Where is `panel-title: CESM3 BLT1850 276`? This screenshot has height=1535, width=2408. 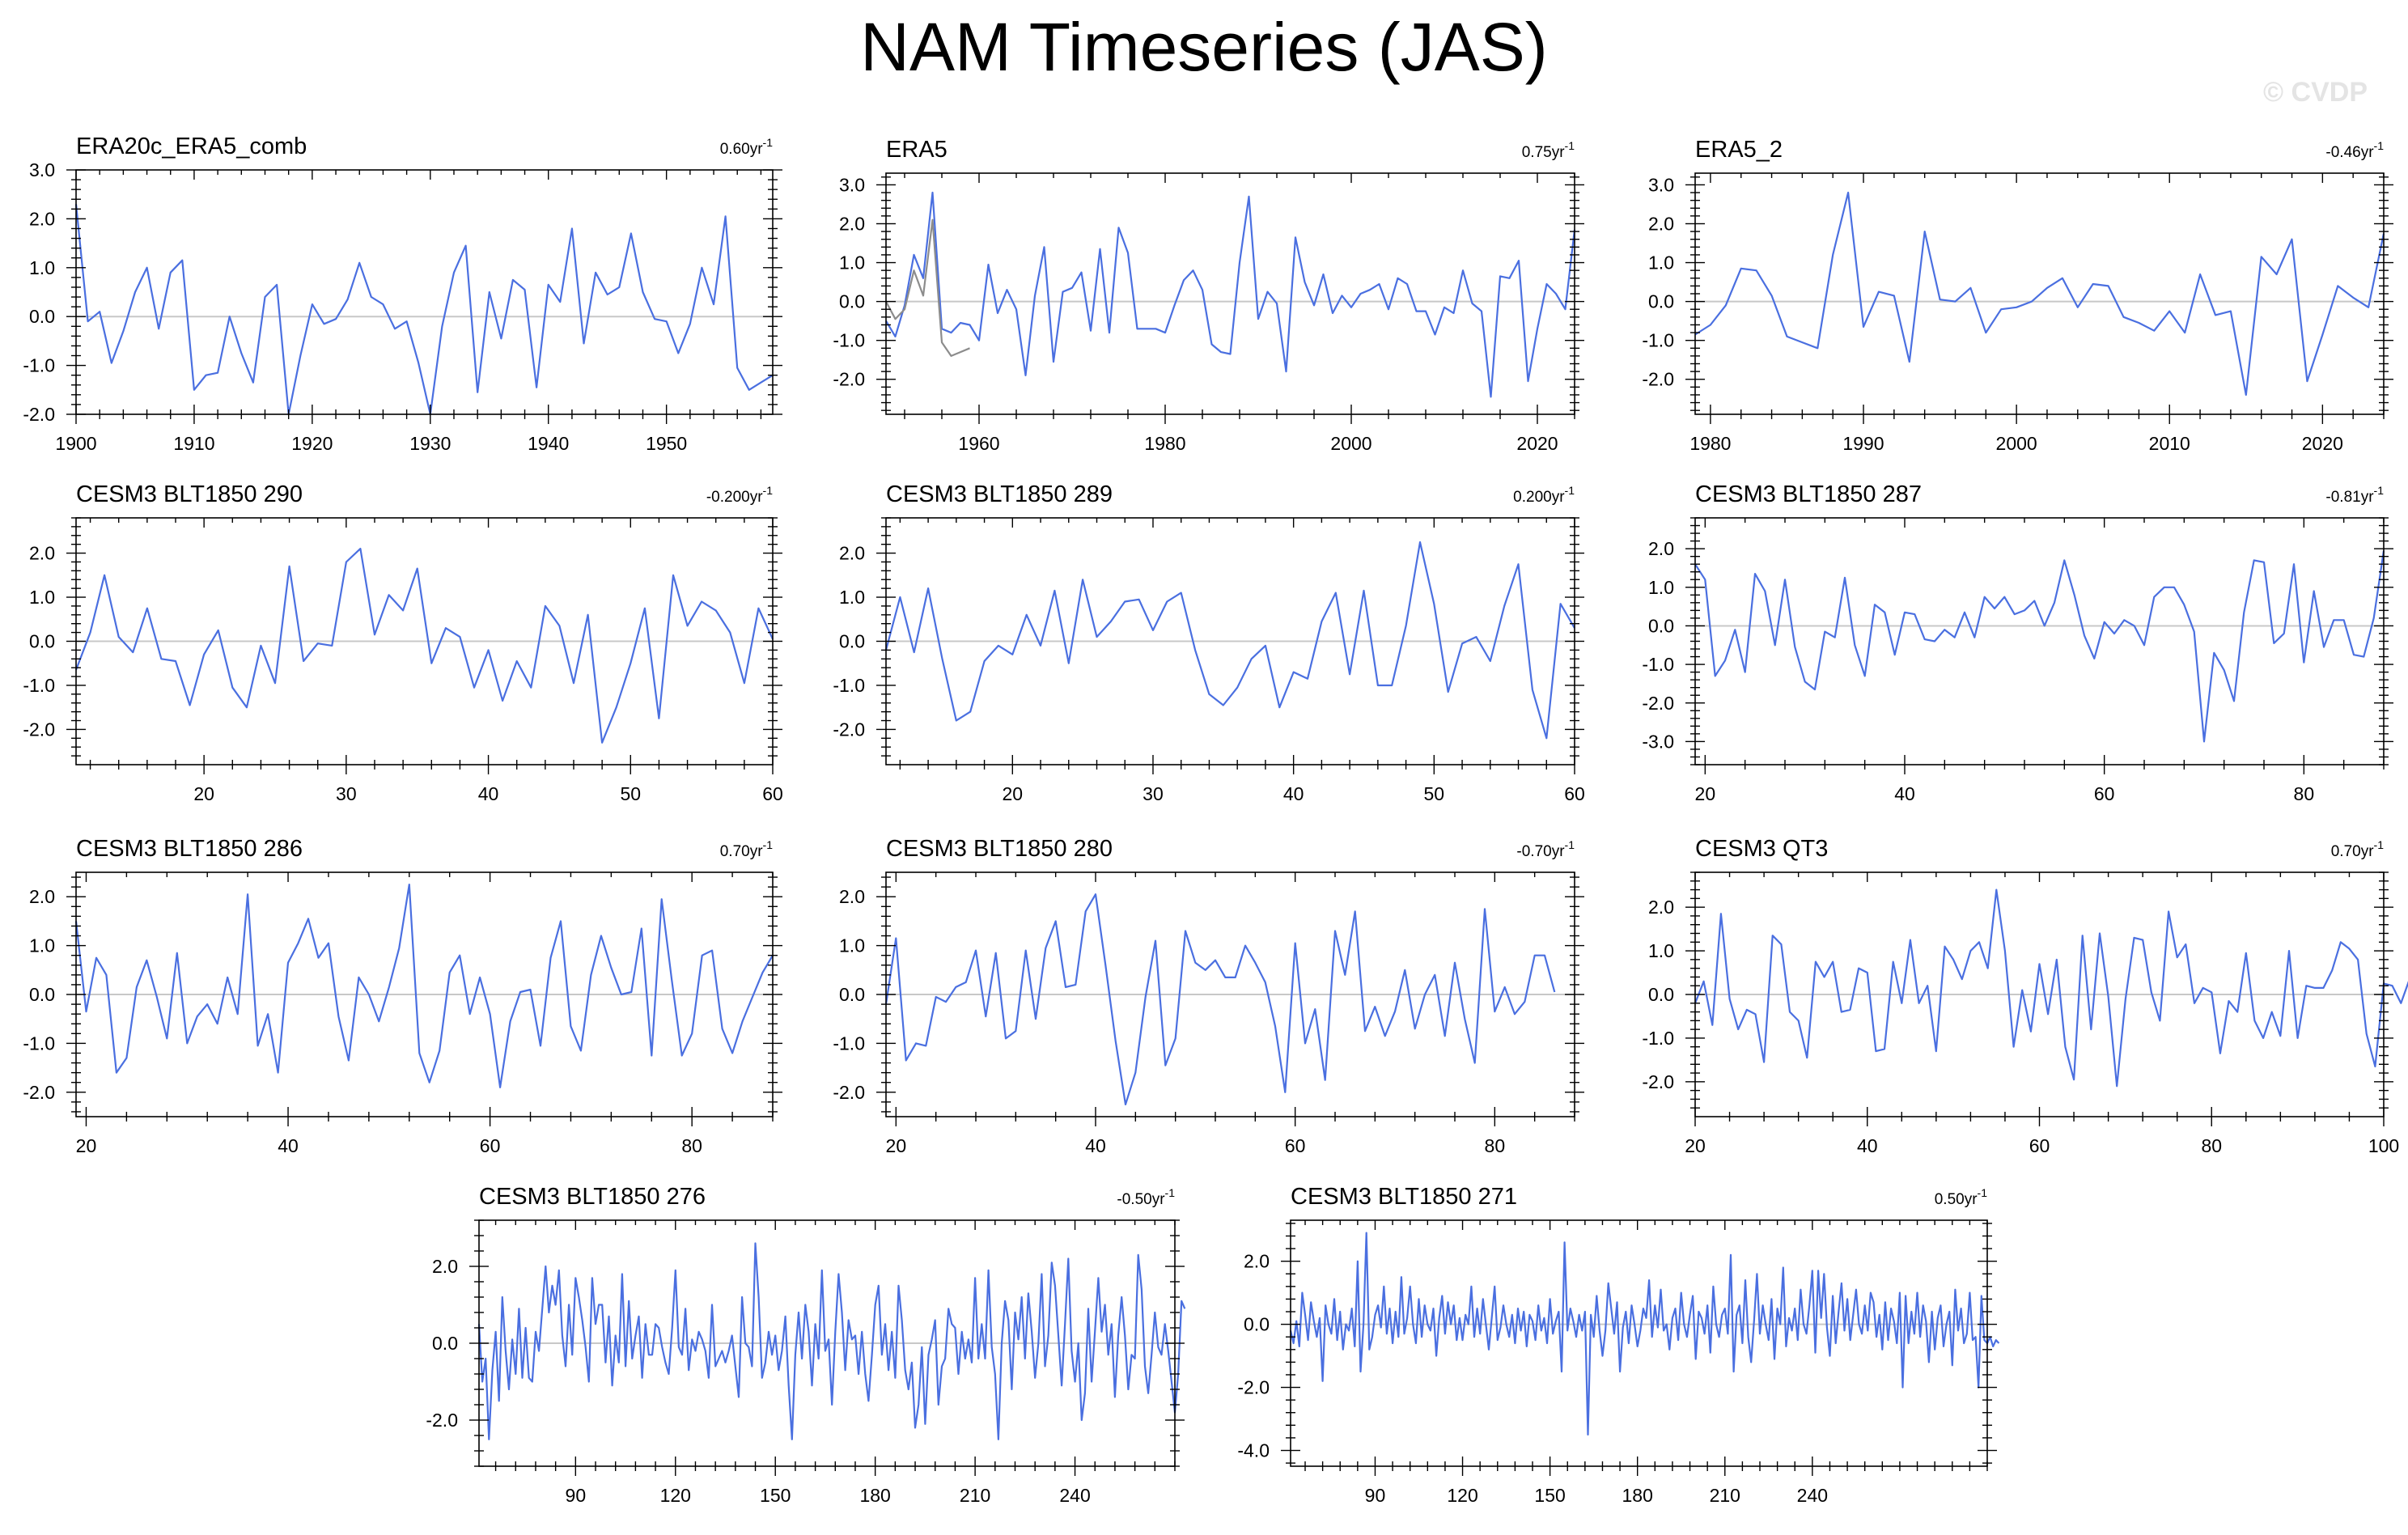
panel-title: CESM3 BLT1850 276 is located at coordinates (592, 1197).